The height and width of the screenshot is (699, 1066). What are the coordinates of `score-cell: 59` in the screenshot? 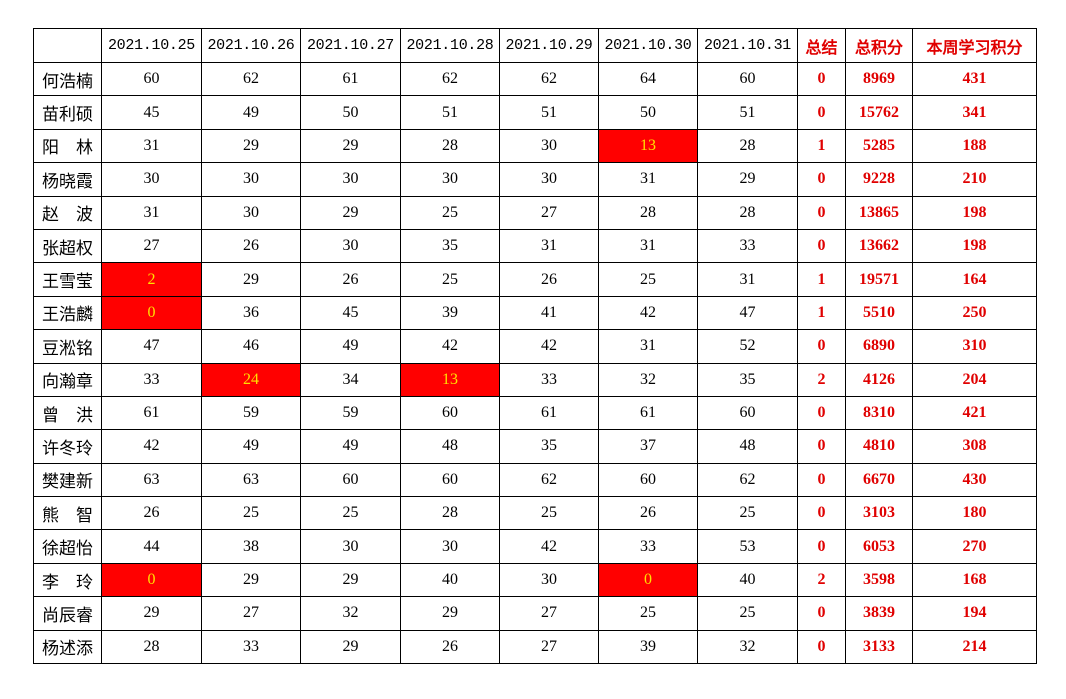 It's located at (251, 413).